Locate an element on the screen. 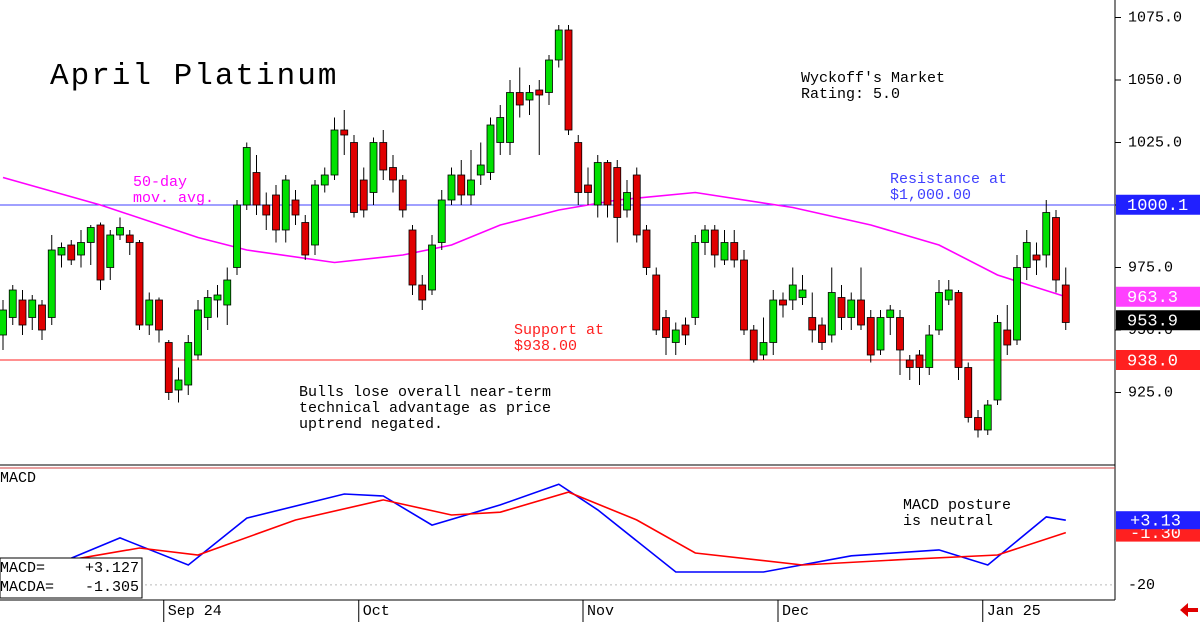  level-label-line: $938.00 is located at coordinates (545, 346).